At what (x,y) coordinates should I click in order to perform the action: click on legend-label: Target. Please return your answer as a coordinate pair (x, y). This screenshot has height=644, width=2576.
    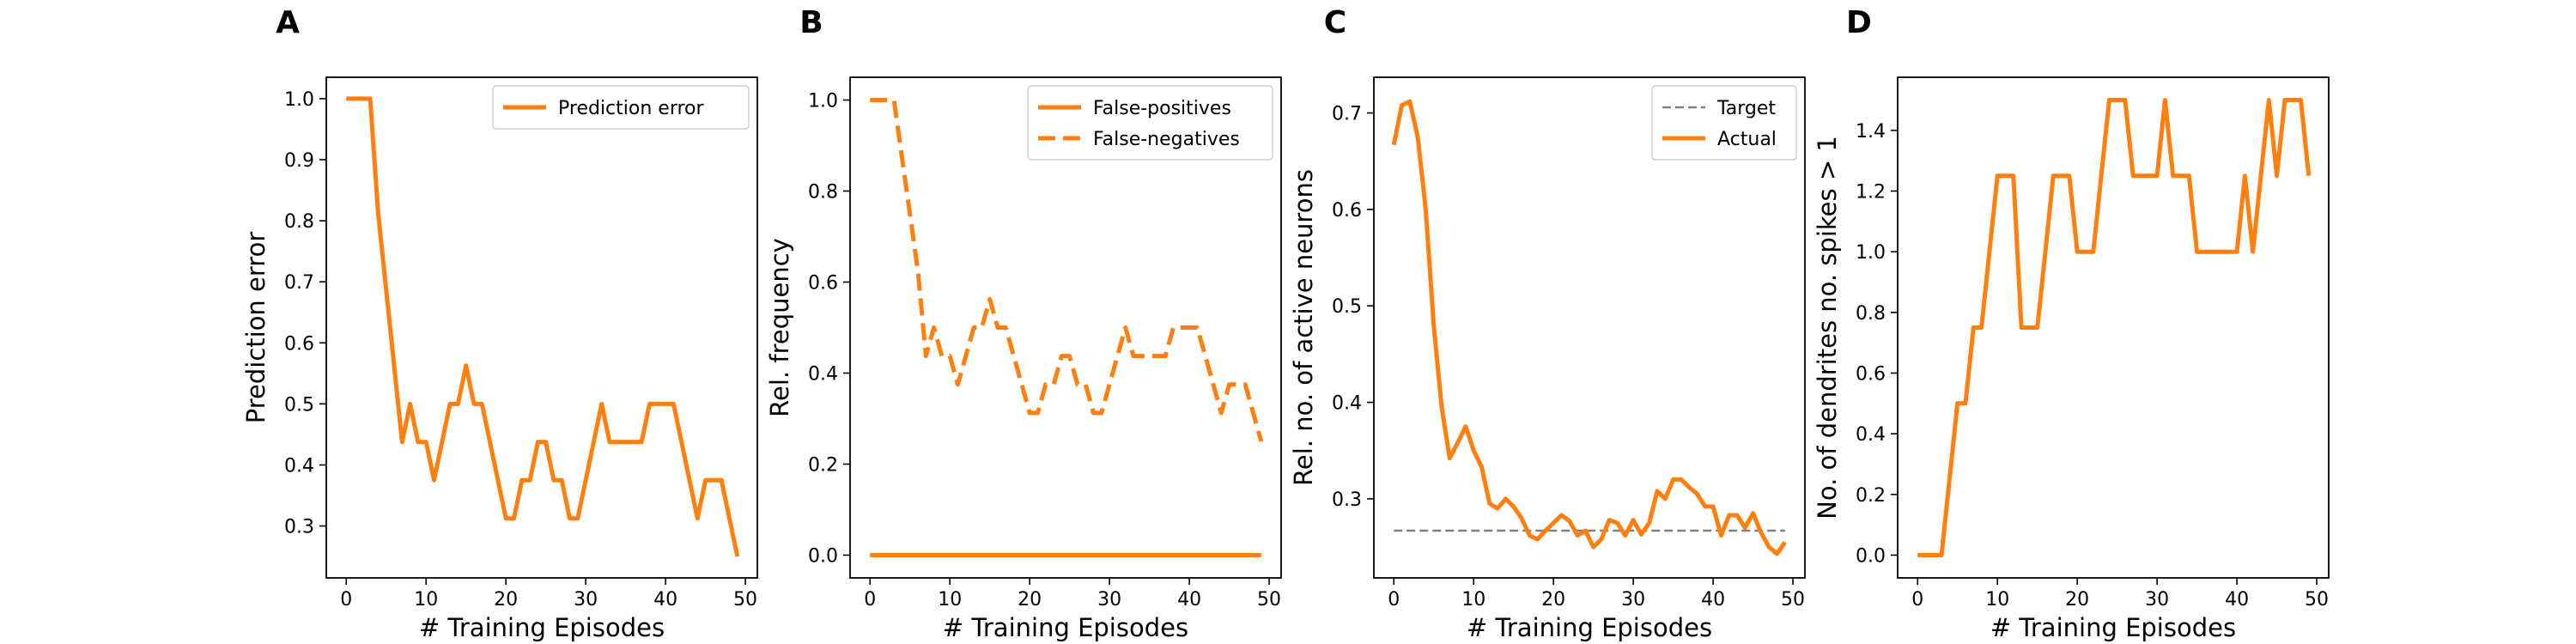
    Looking at the image, I should click on (1746, 109).